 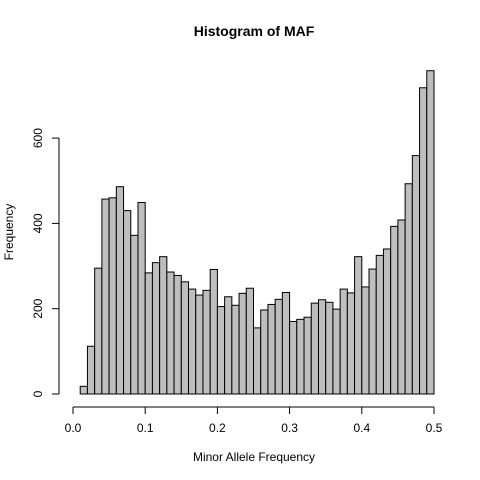 I want to click on x-axis-label: Minor Allele Frequency, so click(x=254, y=457).